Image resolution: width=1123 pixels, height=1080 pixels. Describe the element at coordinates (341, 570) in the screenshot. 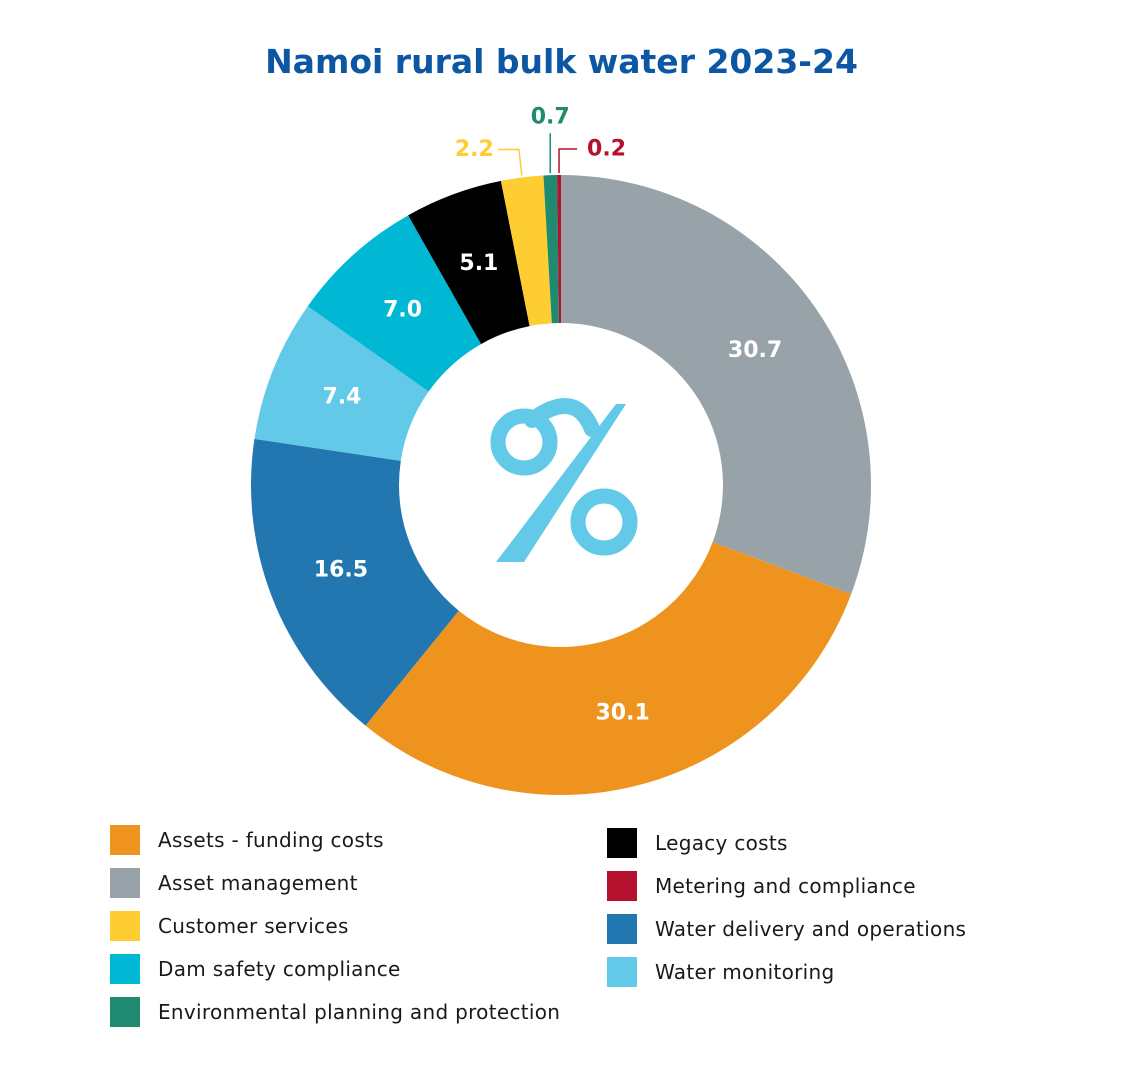

I see `slice-label-water-delivery-and-operations: 16.5` at that location.